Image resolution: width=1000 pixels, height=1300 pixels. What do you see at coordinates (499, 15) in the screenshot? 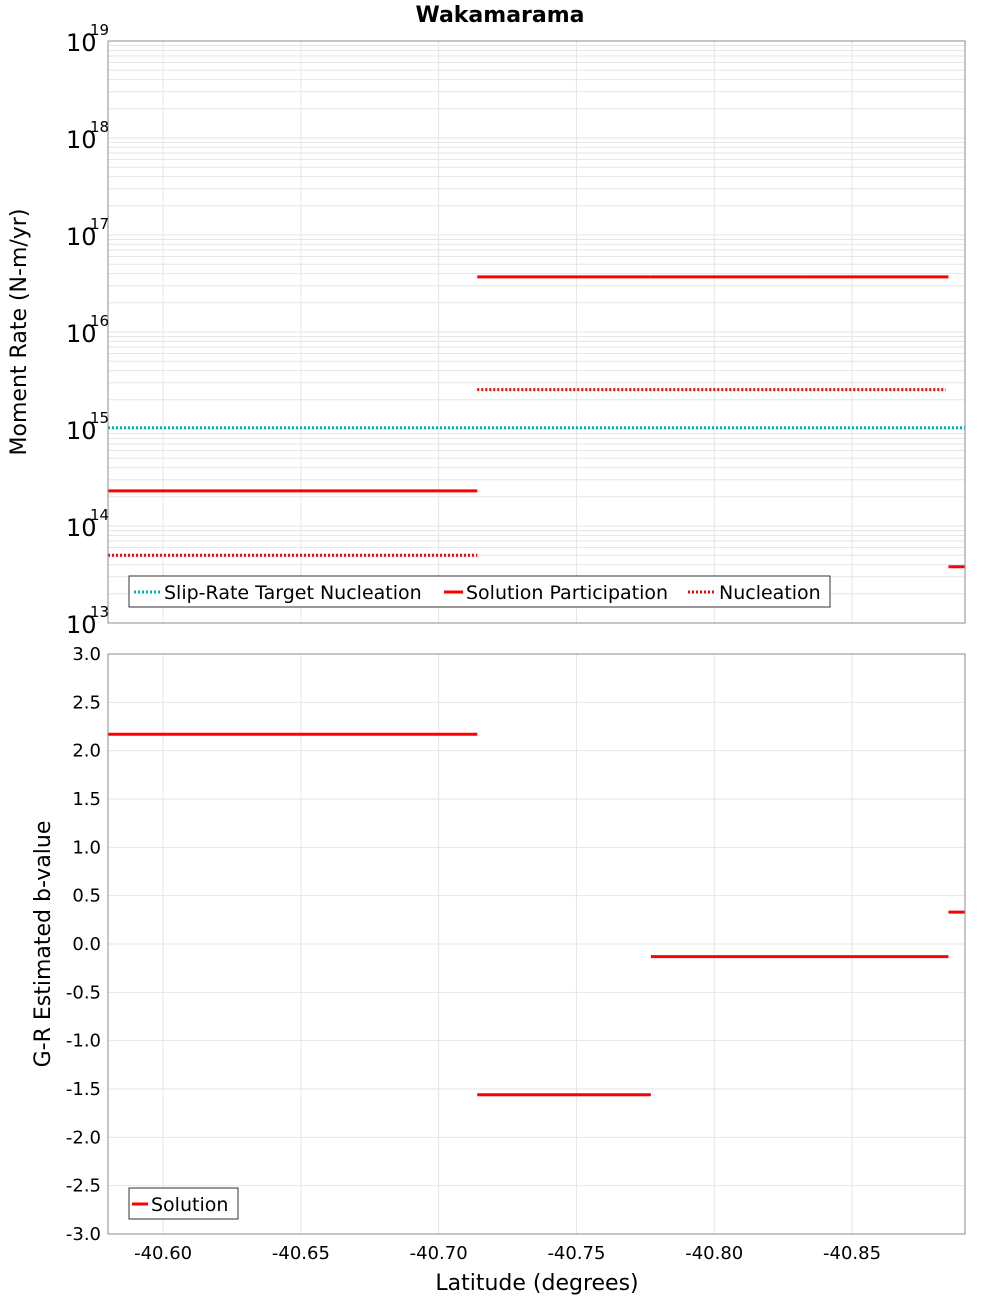
I see `chart-title: Wakamarama` at bounding box center [499, 15].